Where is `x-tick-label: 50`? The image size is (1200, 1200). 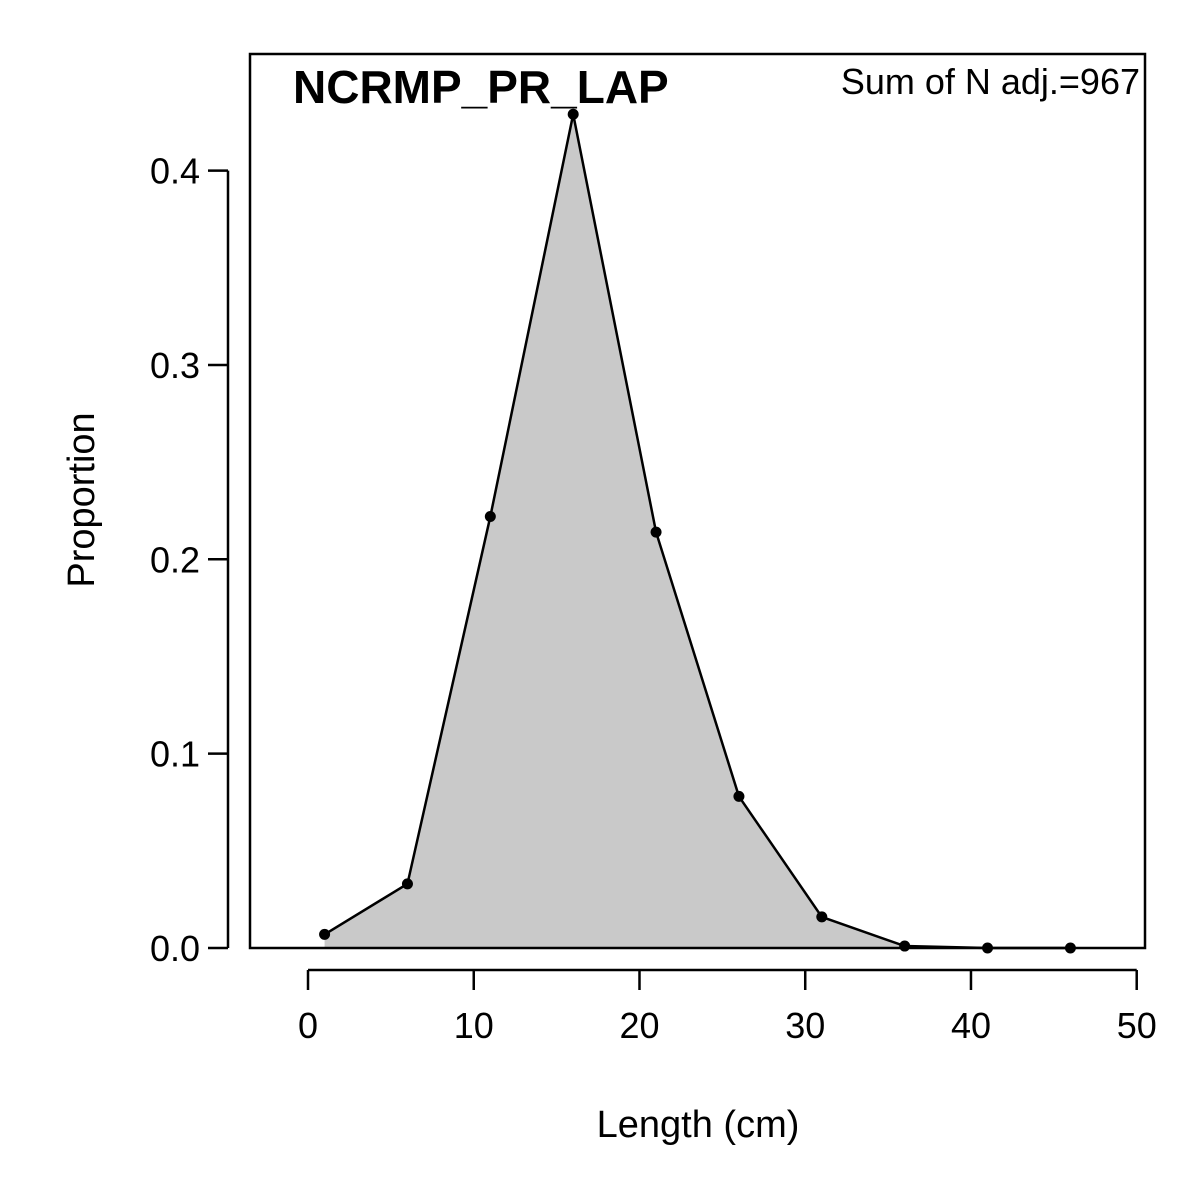 x-tick-label: 50 is located at coordinates (1137, 1025).